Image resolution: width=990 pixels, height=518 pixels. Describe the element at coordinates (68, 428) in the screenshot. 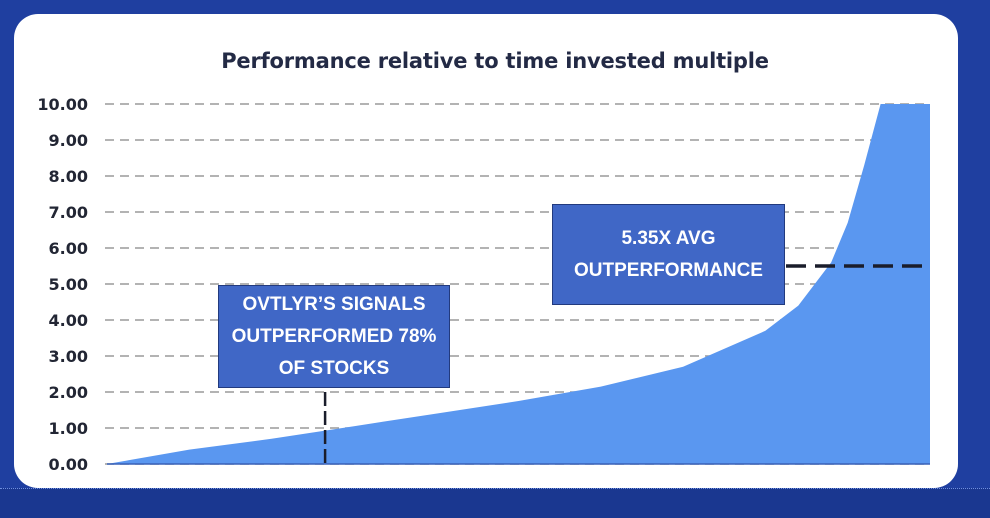

I see `y-tick-label: 1.00` at that location.